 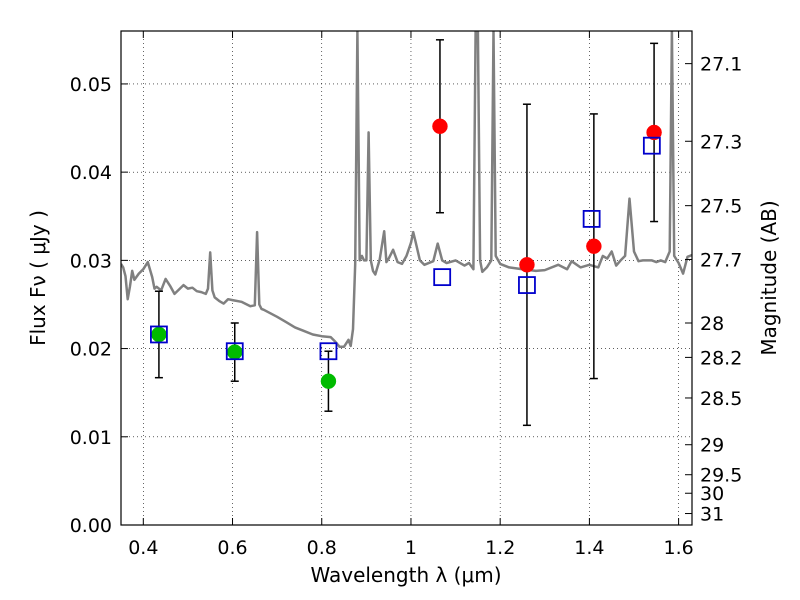 I want to click on y-tick-label: 0.04, so click(x=91, y=173).